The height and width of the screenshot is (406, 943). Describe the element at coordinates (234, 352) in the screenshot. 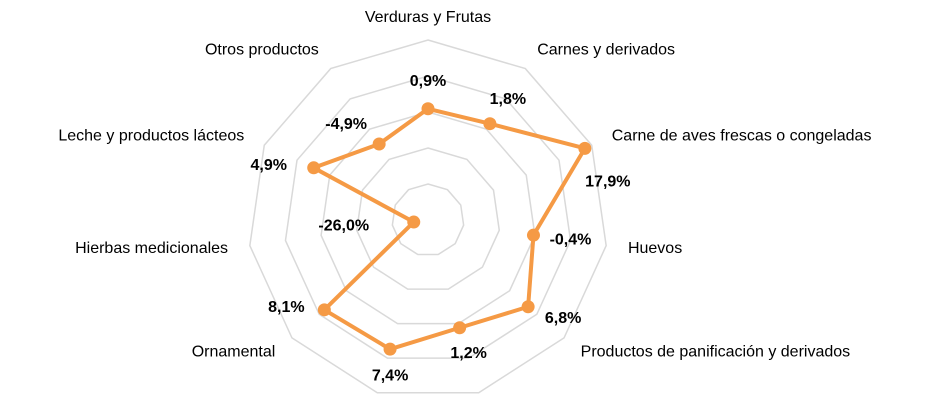

I see `category-label: Ornamental` at that location.